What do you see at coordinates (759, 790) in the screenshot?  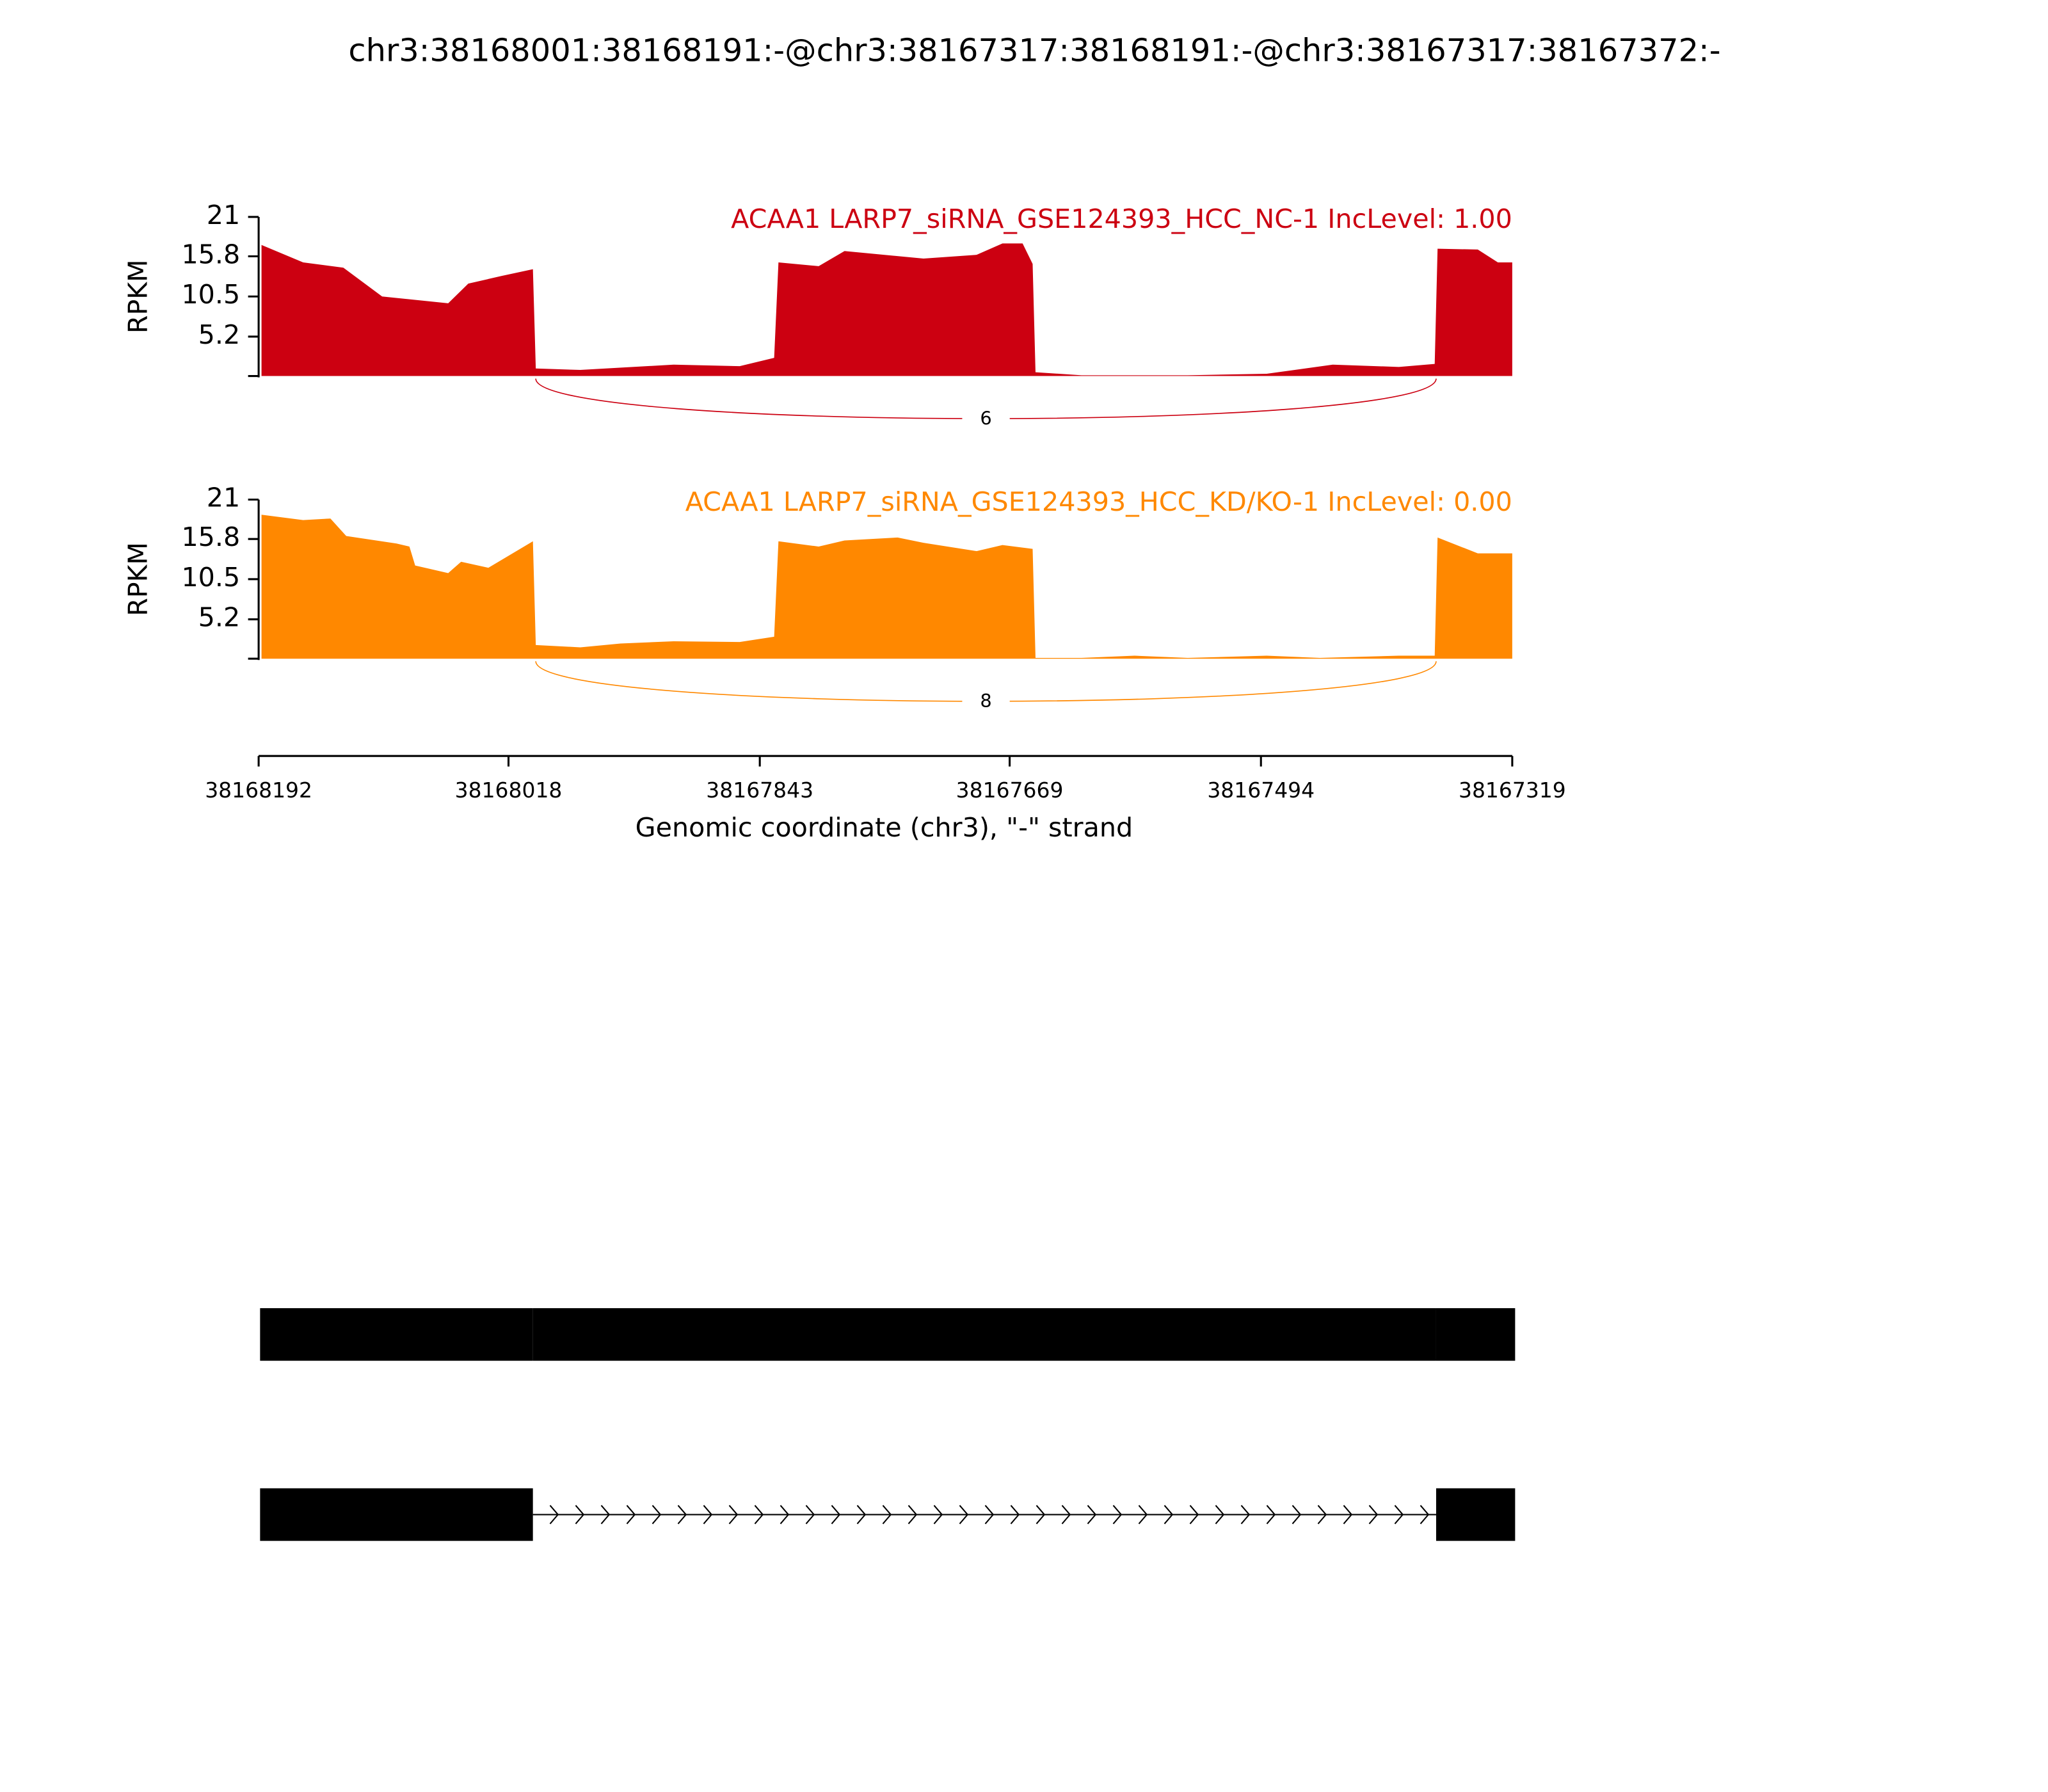 I see `x-tick-label: 38167843` at bounding box center [759, 790].